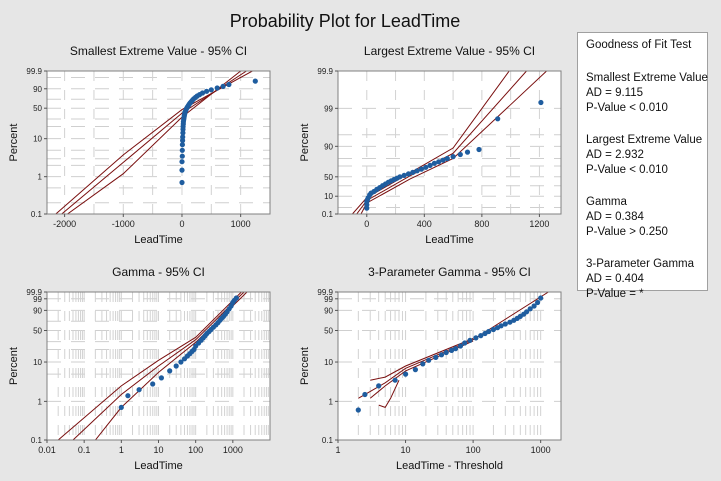 The image size is (721, 481). What do you see at coordinates (328, 362) in the screenshot?
I see `y-tick-label: 10` at bounding box center [328, 362].